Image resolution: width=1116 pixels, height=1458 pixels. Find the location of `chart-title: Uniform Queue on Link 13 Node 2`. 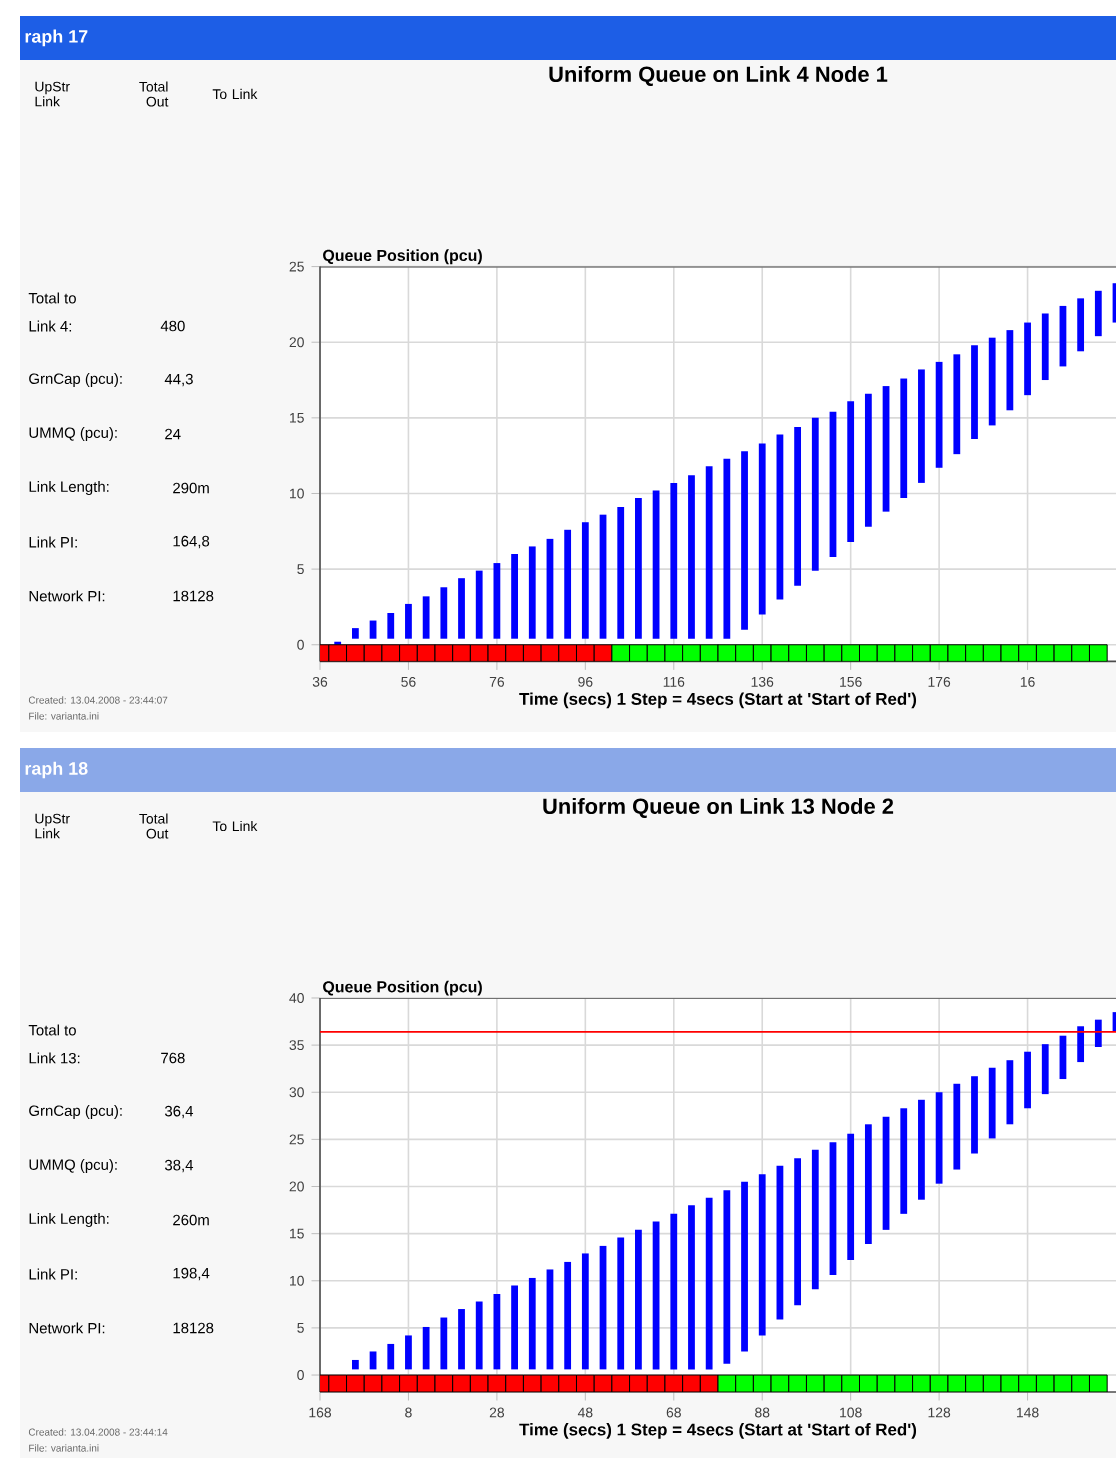

chart-title: Uniform Queue on Link 13 Node 2 is located at coordinates (718, 808).